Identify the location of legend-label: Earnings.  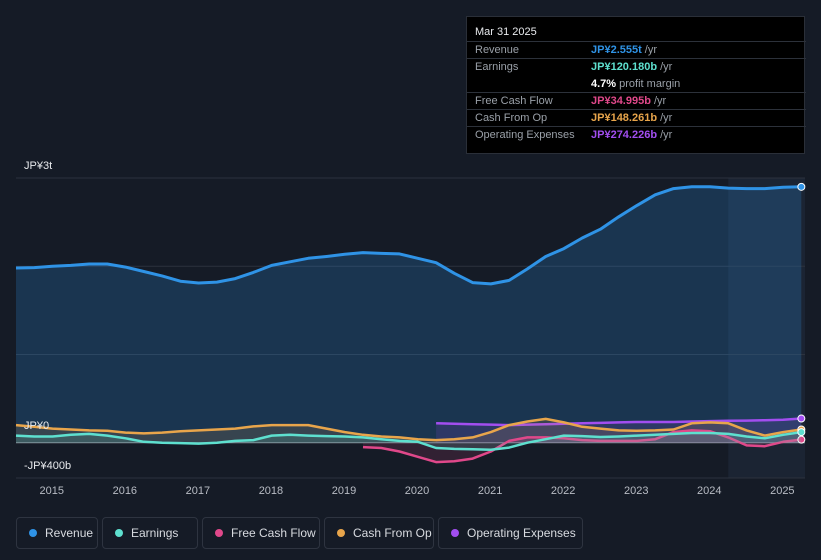
(155, 533).